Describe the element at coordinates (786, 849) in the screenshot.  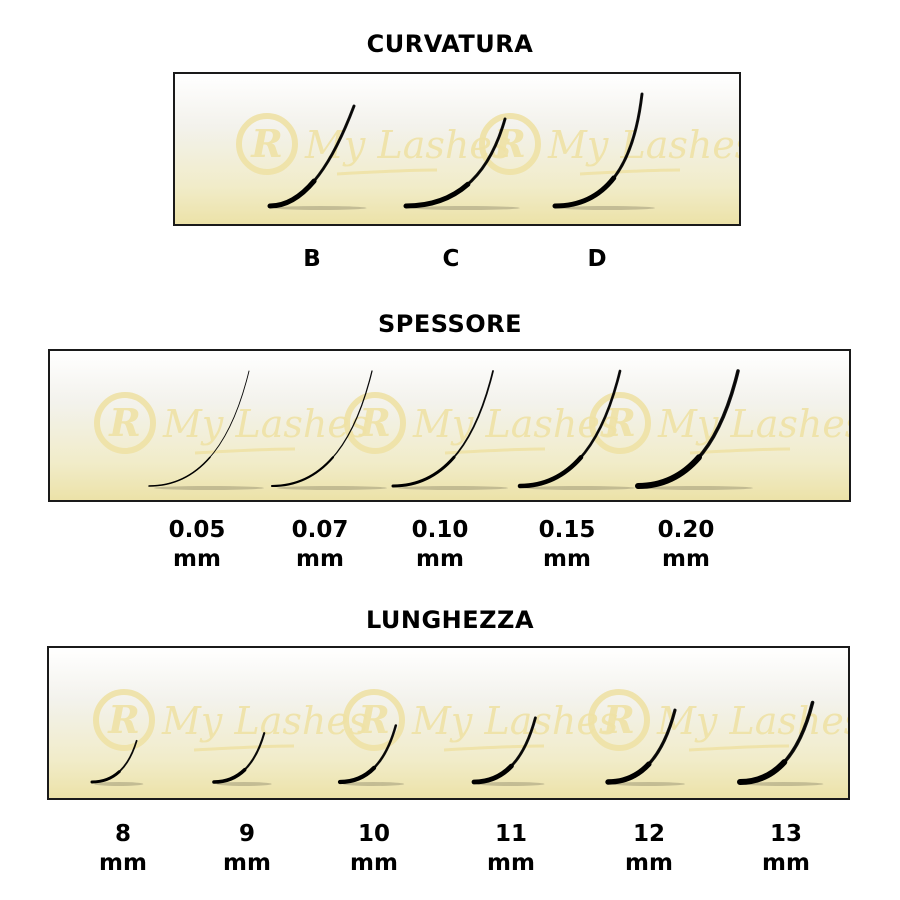
I see `option-label: 13 mm` at that location.